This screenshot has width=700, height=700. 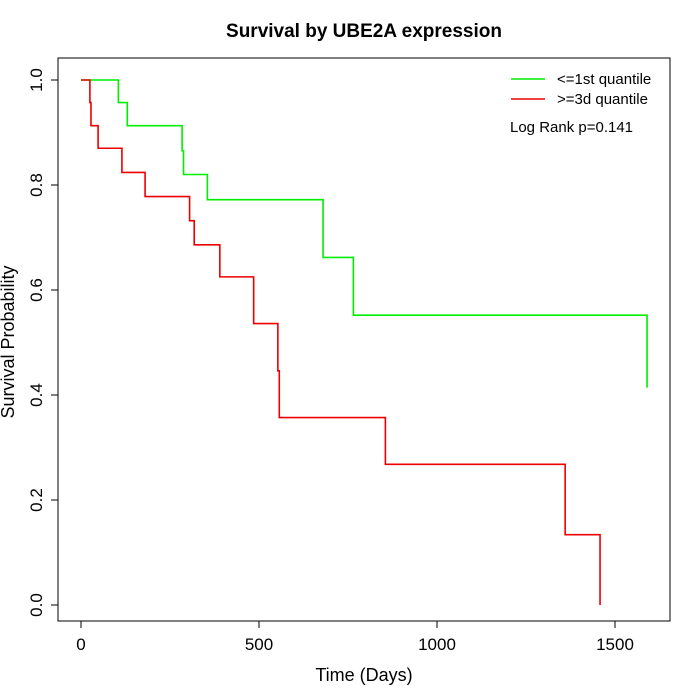 What do you see at coordinates (43, 342) in the screenshot?
I see `y-axis: 0.0 0.2 0.4 0.6 0.8 1.0` at bounding box center [43, 342].